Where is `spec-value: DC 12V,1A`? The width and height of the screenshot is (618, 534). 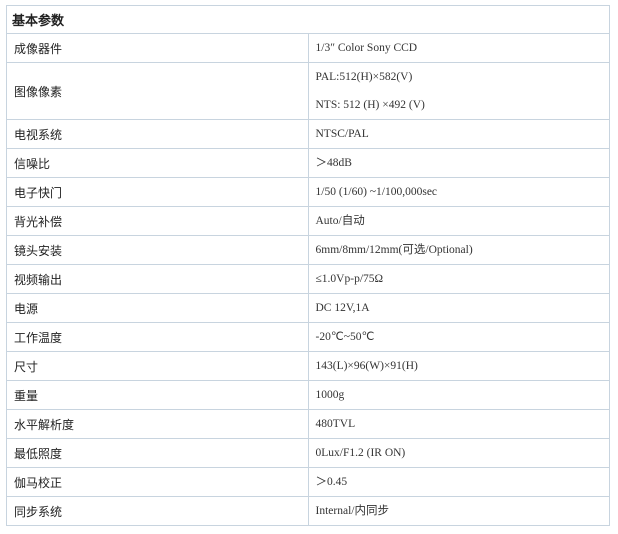 spec-value: DC 12V,1A is located at coordinates (458, 308).